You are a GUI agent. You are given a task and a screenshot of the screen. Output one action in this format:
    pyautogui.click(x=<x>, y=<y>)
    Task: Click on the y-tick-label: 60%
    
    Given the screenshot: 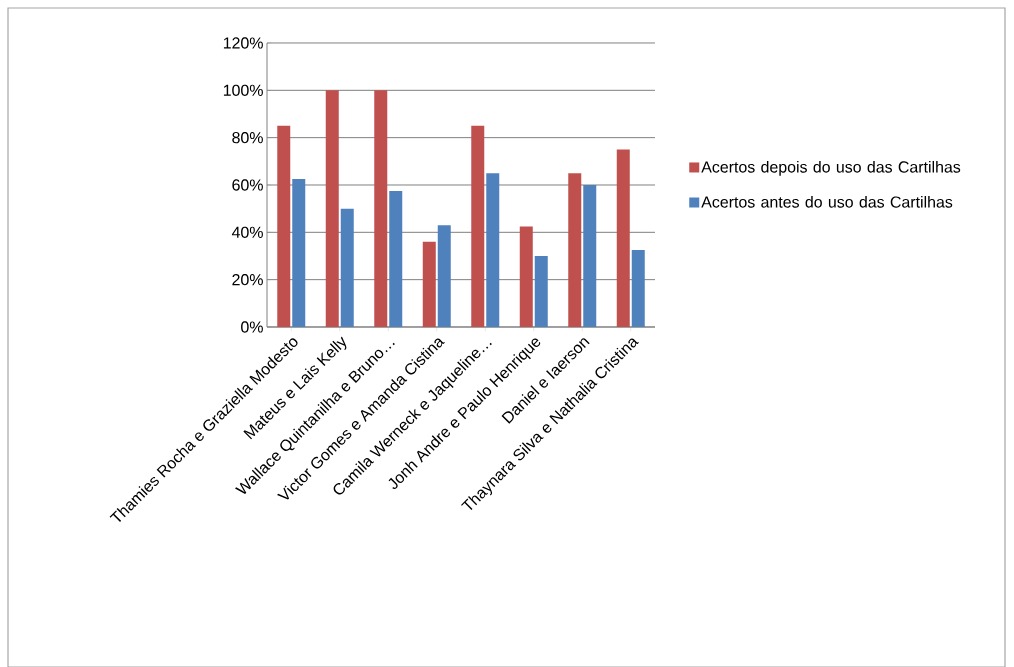 What is the action you would take?
    pyautogui.click(x=247, y=185)
    